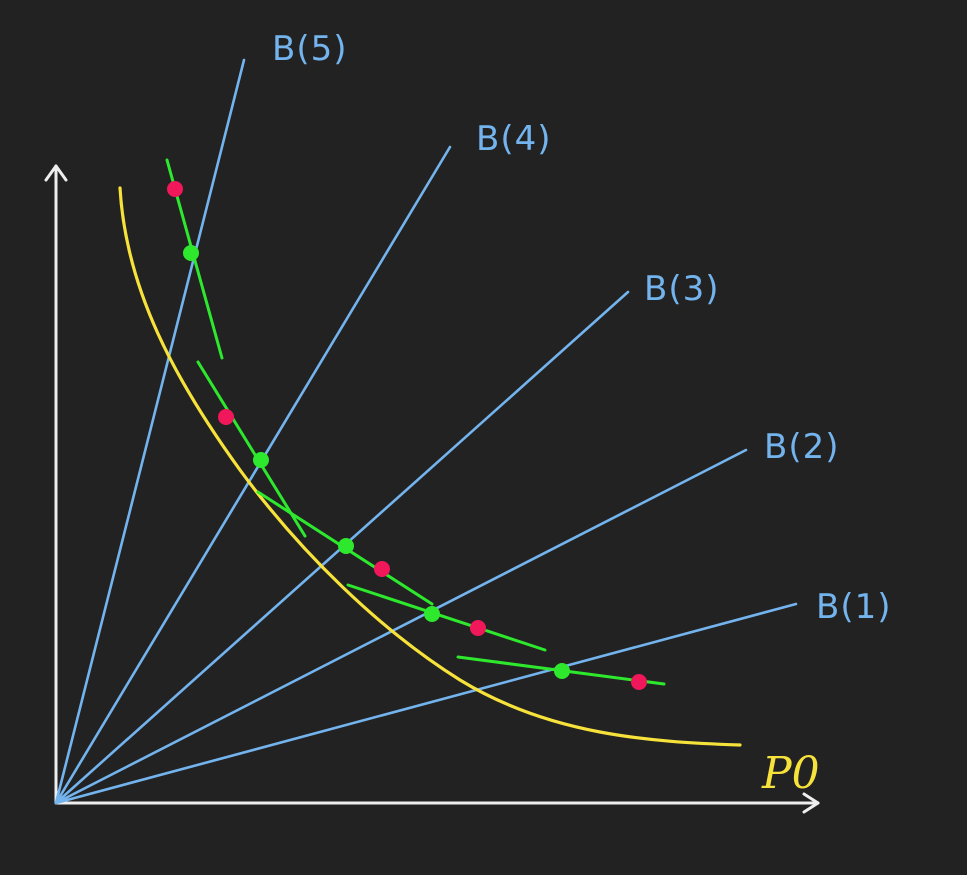 The image size is (967, 875). What do you see at coordinates (310, 49) in the screenshot?
I see `ray-label-b5: B(5)` at bounding box center [310, 49].